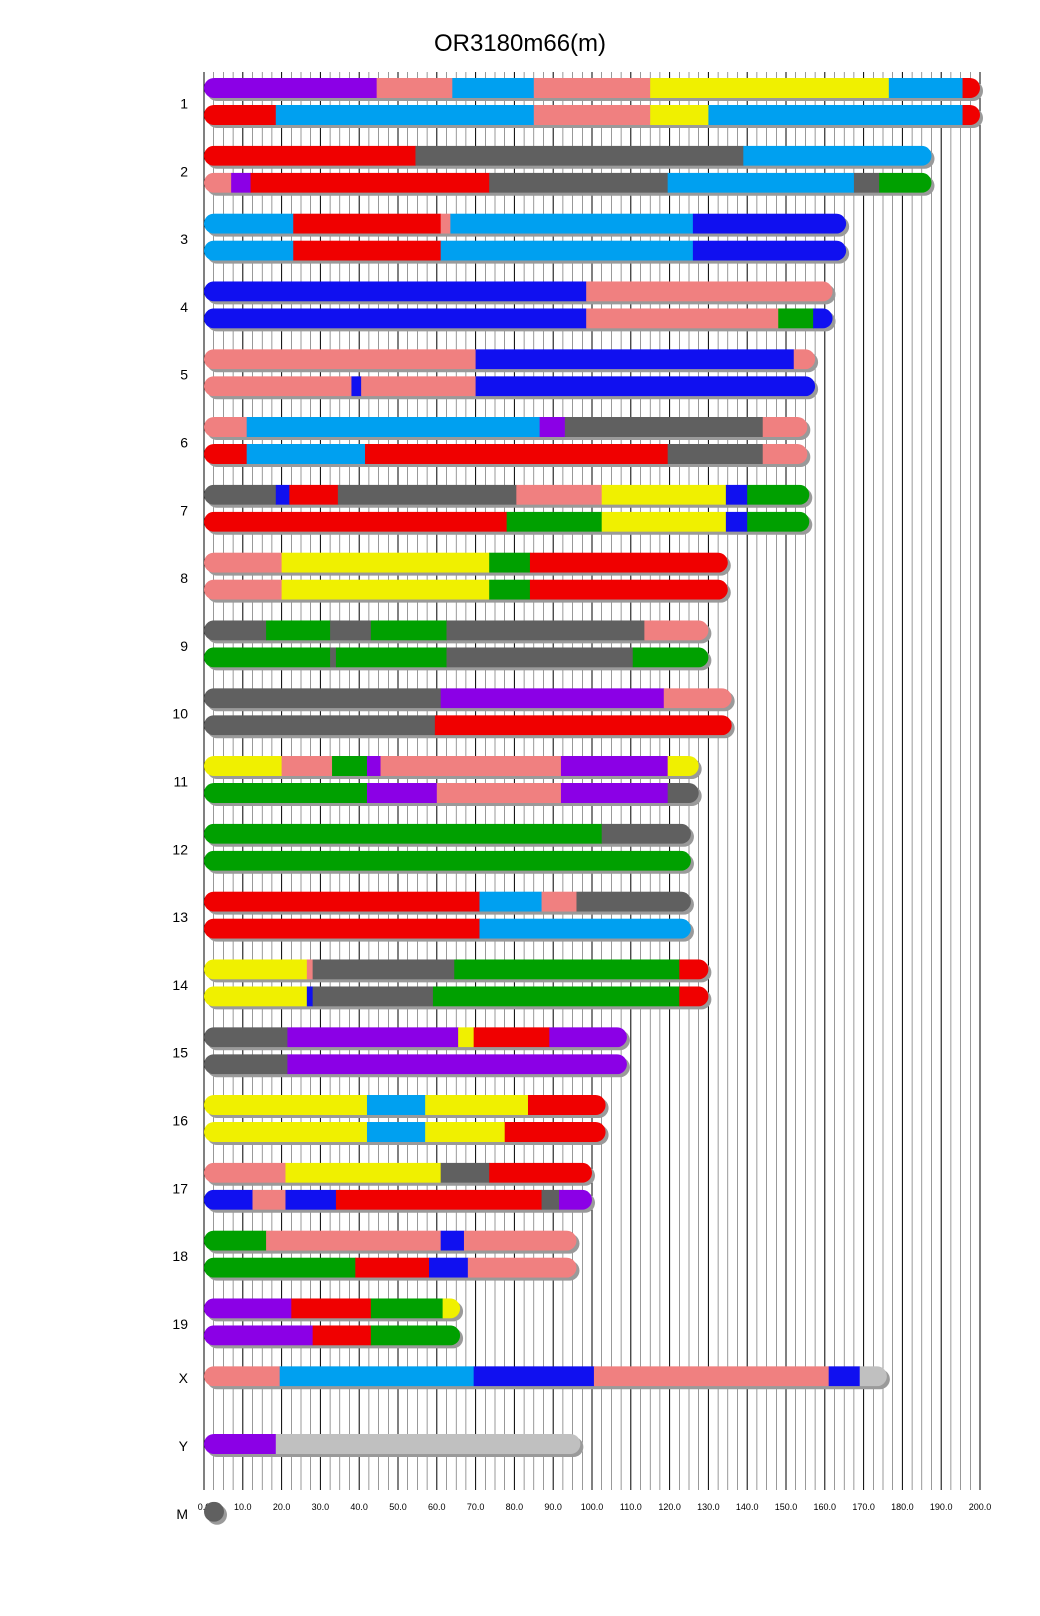 The height and width of the screenshot is (1616, 1040). I want to click on x-tick-label: 110.0, so click(631, 1507).